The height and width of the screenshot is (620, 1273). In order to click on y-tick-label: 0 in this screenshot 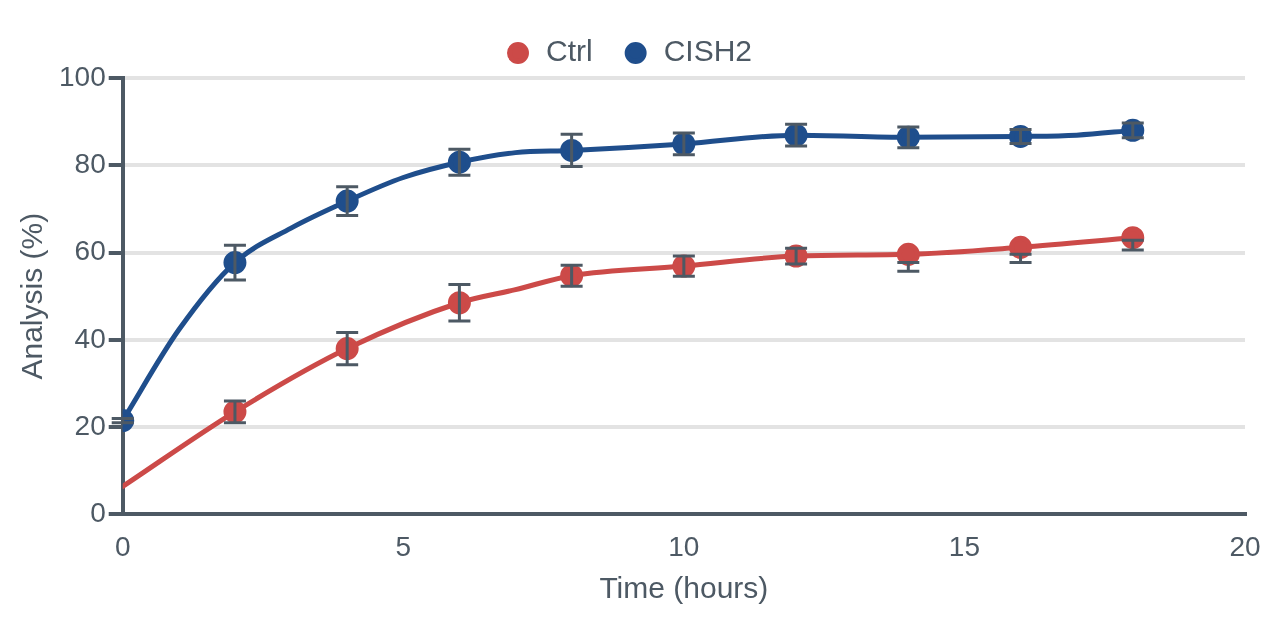, I will do `click(98, 513)`.